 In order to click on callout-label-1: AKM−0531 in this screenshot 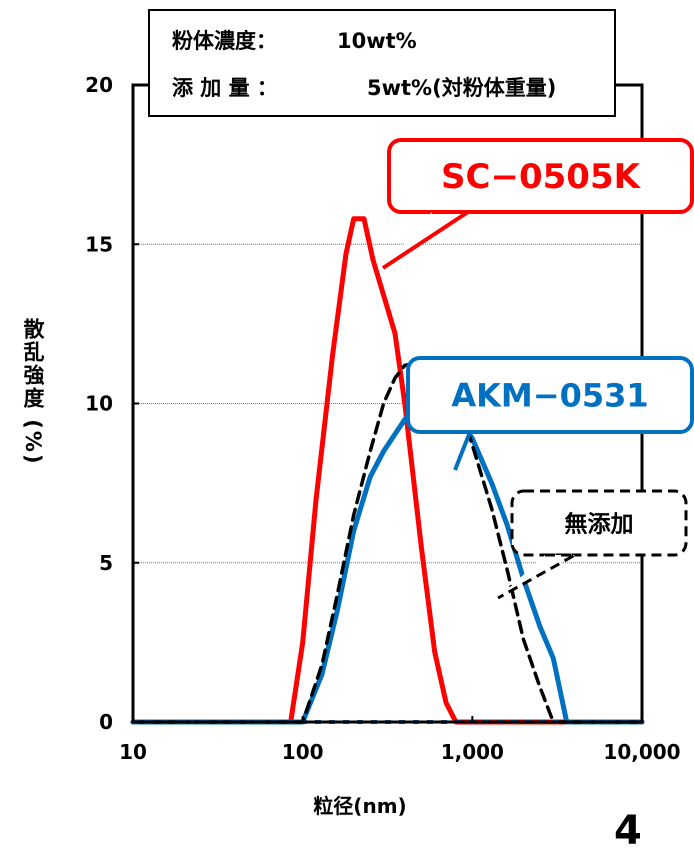, I will do `click(549, 396)`.